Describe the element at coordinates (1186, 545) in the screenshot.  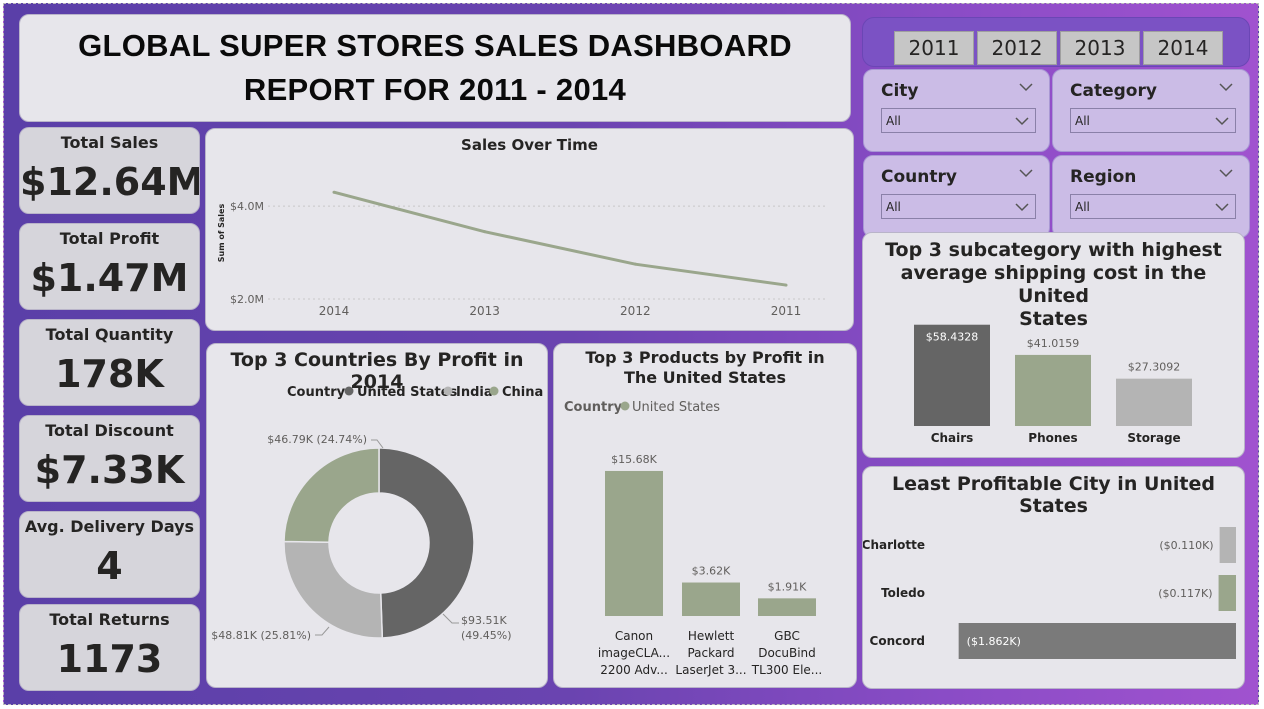
I see `data-label: ($0.110K)` at that location.